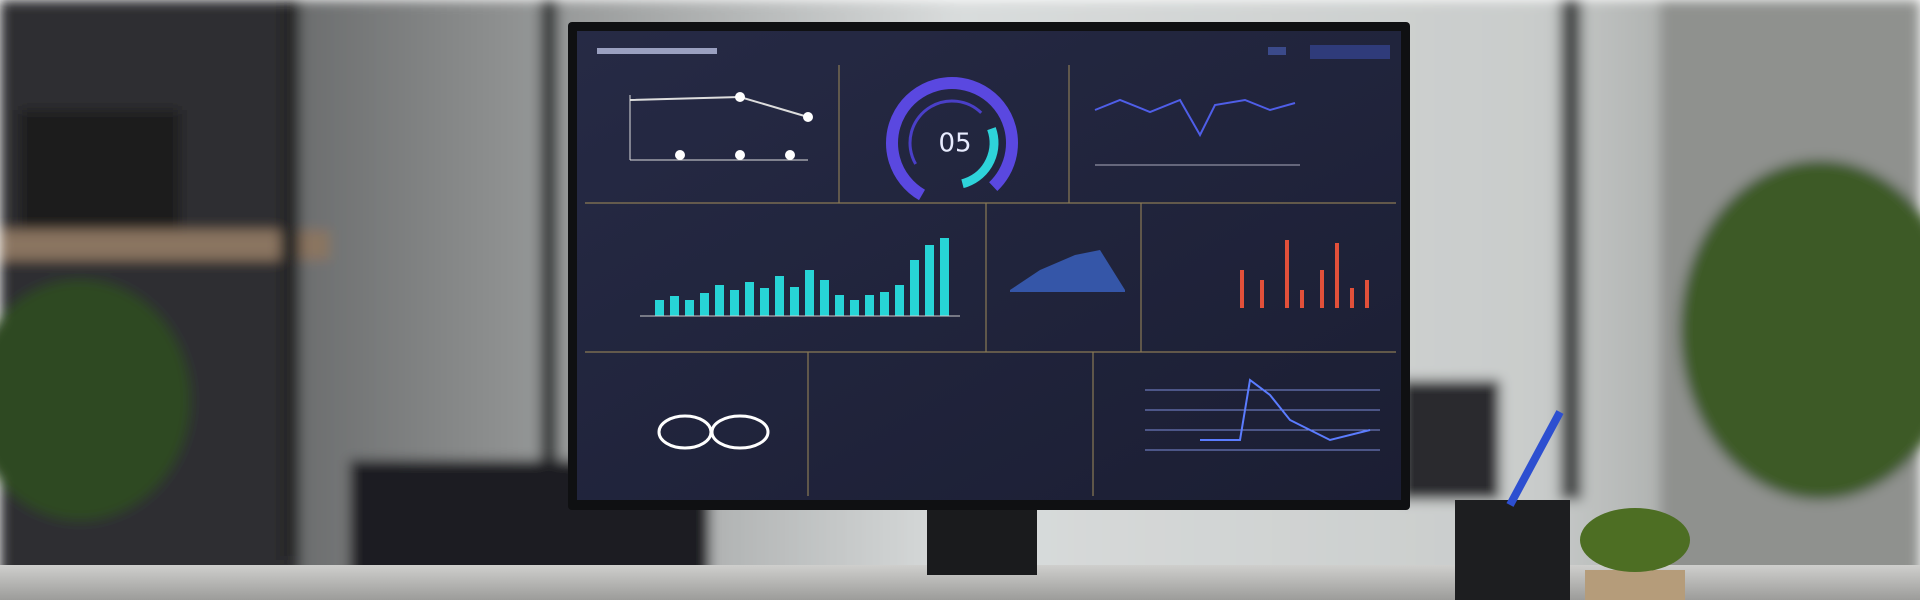 Image resolution: width=1920 pixels, height=600 pixels. I want to click on red-bars, so click(1304, 274).